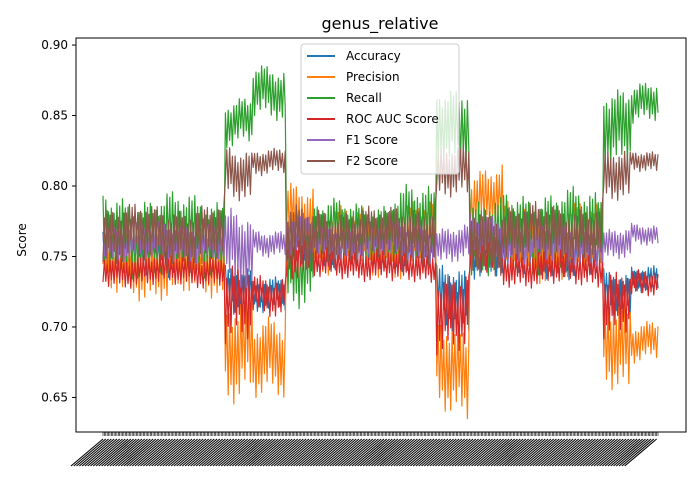 The height and width of the screenshot is (500, 700). What do you see at coordinates (364, 98) in the screenshot?
I see `legend-label: Recall` at bounding box center [364, 98].